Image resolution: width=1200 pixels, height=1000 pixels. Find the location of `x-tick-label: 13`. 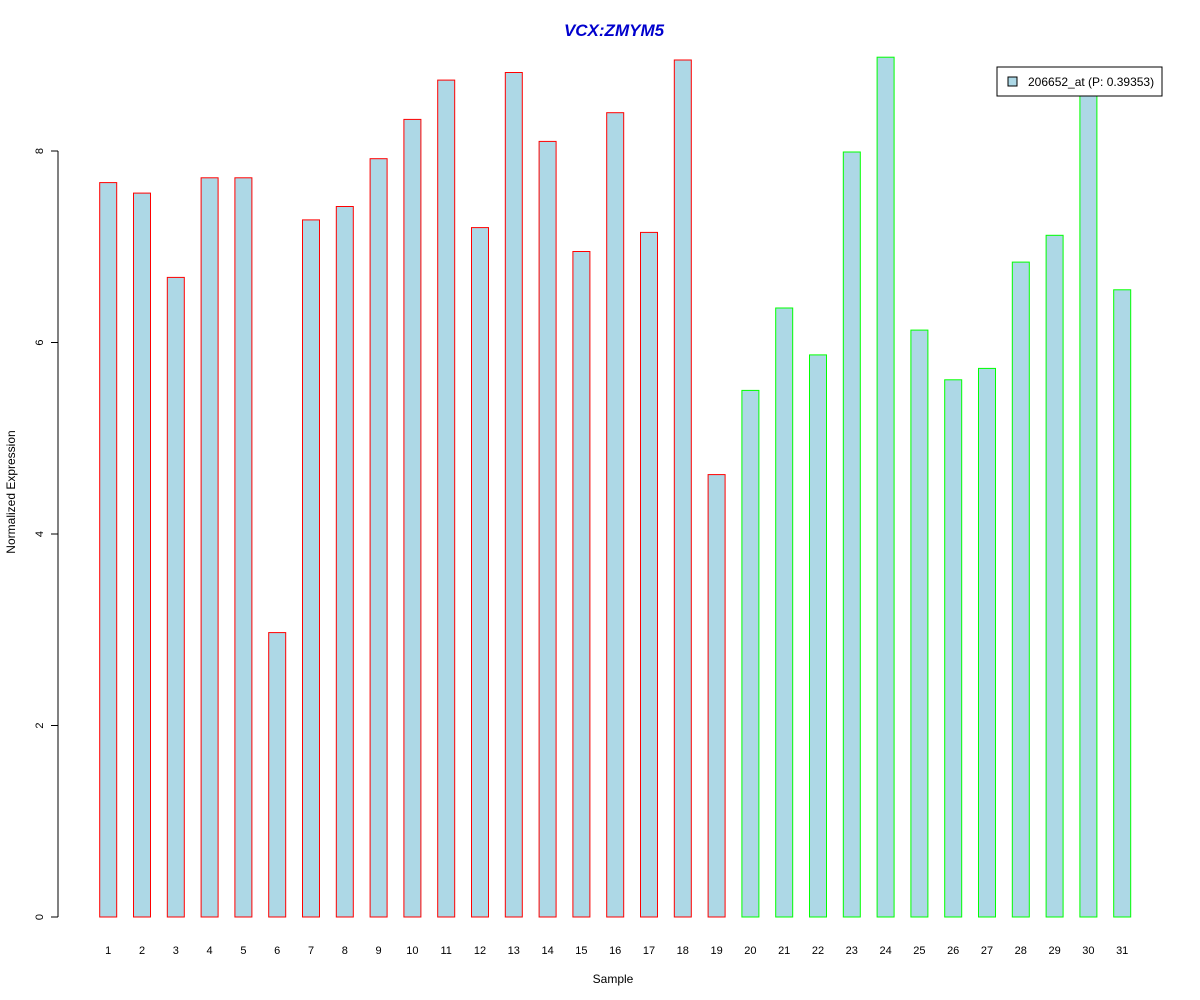

x-tick-label: 13 is located at coordinates (514, 951).